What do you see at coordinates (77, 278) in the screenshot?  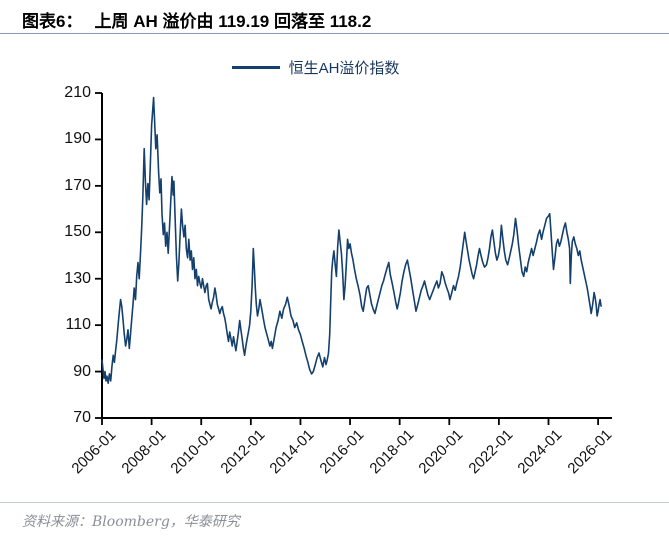 I see `y-tick-label: 130` at bounding box center [77, 278].